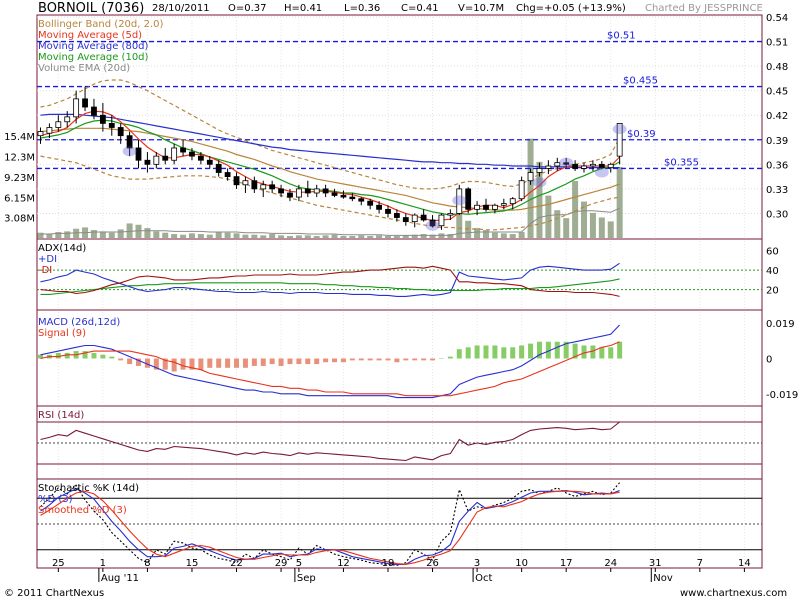 The width and height of the screenshot is (800, 600). Describe the element at coordinates (521, 563) in the screenshot. I see `x-tick-label: 10` at that location.